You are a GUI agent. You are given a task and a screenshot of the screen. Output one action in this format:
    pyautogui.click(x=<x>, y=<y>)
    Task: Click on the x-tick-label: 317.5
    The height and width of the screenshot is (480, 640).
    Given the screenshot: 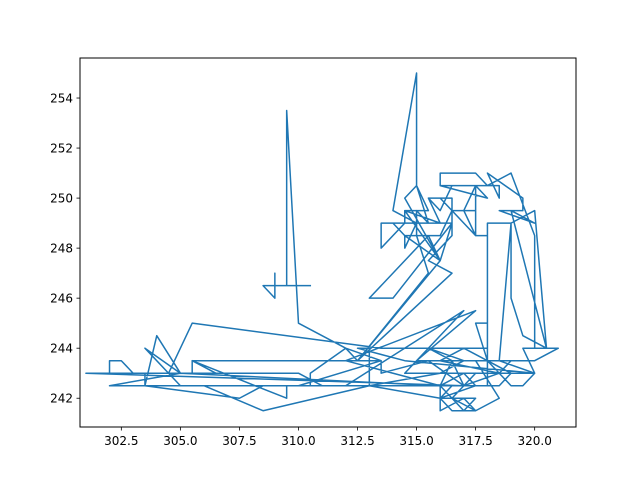 What is the action you would take?
    pyautogui.click(x=475, y=441)
    